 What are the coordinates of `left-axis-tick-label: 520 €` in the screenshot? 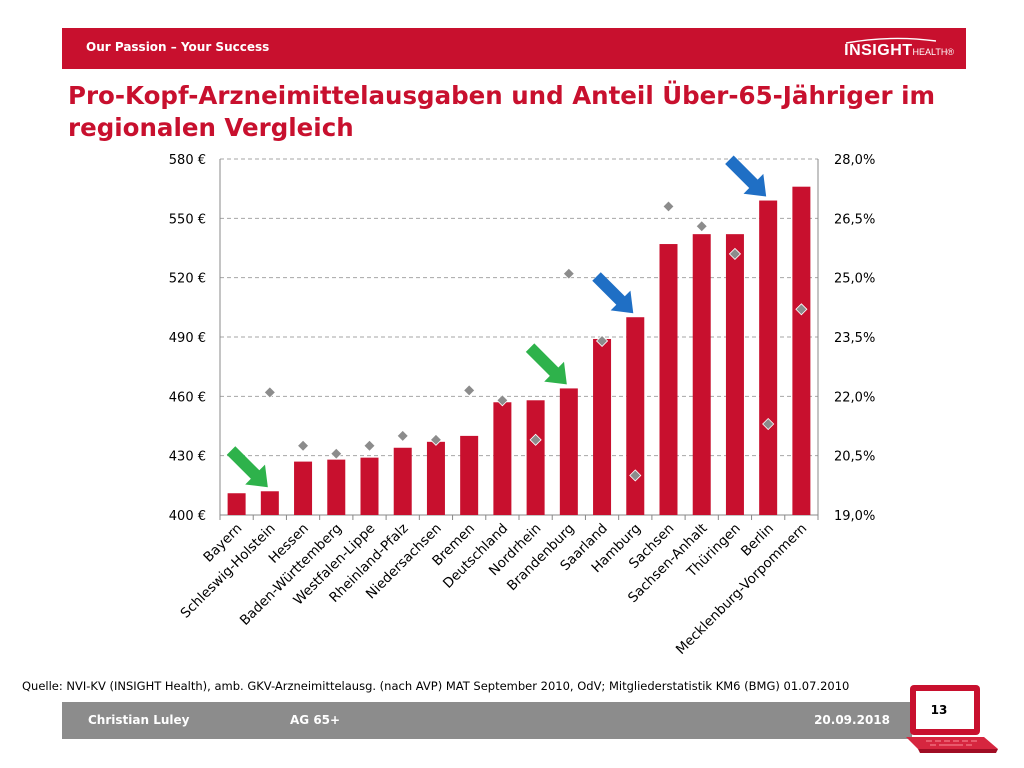 It's located at (187, 279).